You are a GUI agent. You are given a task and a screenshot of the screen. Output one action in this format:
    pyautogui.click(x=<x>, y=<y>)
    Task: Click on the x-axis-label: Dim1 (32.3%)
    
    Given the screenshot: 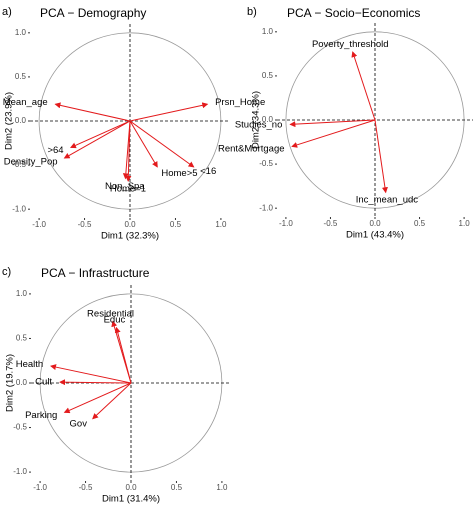 What is the action you would take?
    pyautogui.click(x=130, y=236)
    